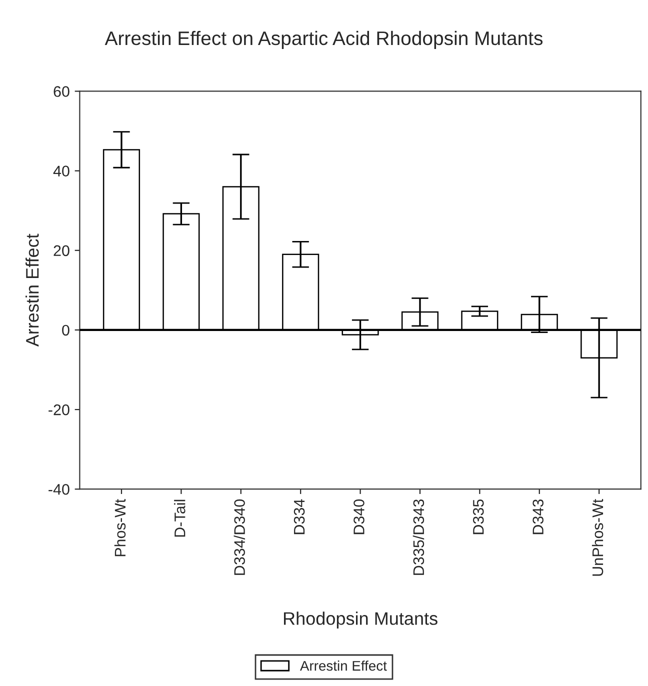 The image size is (648, 686). I want to click on x-tick-label: D334/D340, so click(239, 537).